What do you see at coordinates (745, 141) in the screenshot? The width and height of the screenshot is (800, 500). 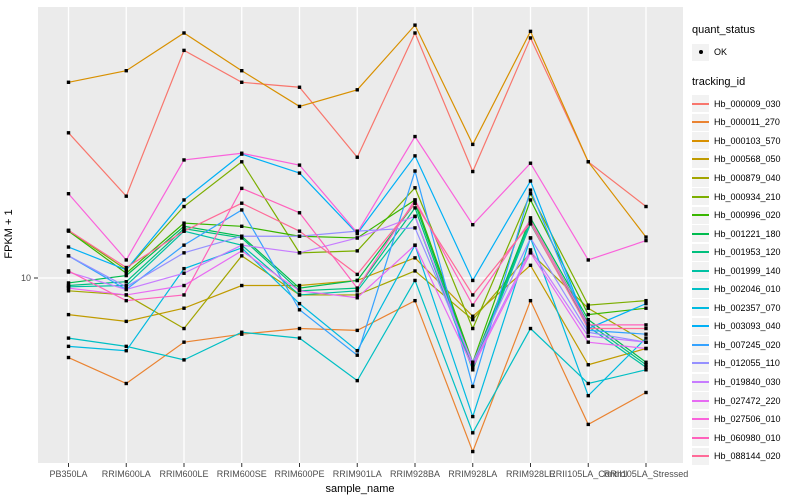 I see `legend-item: Hb_000103_570` at bounding box center [745, 141].